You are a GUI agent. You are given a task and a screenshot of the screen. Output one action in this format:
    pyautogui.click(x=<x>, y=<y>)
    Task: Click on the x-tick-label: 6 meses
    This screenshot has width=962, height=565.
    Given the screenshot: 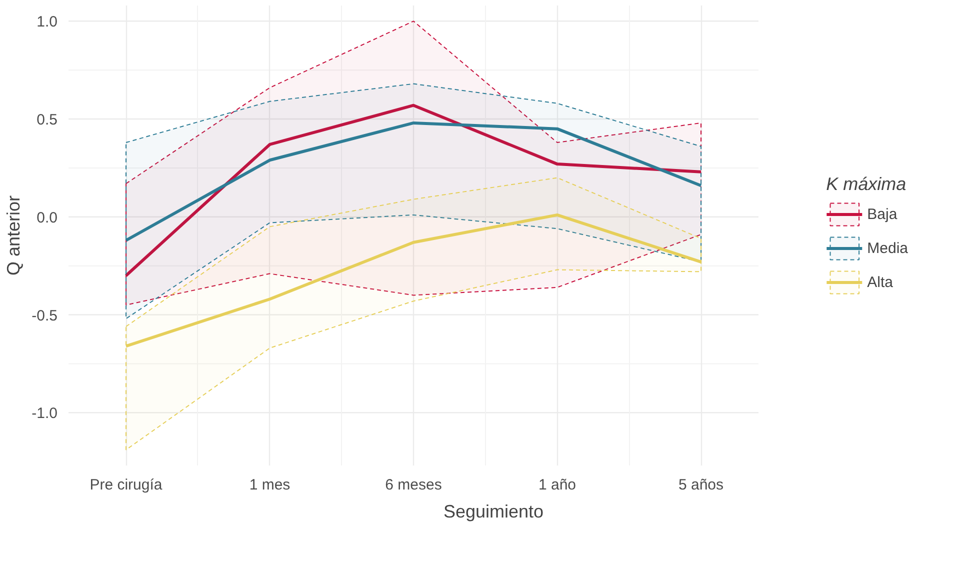 What is the action you would take?
    pyautogui.click(x=413, y=485)
    